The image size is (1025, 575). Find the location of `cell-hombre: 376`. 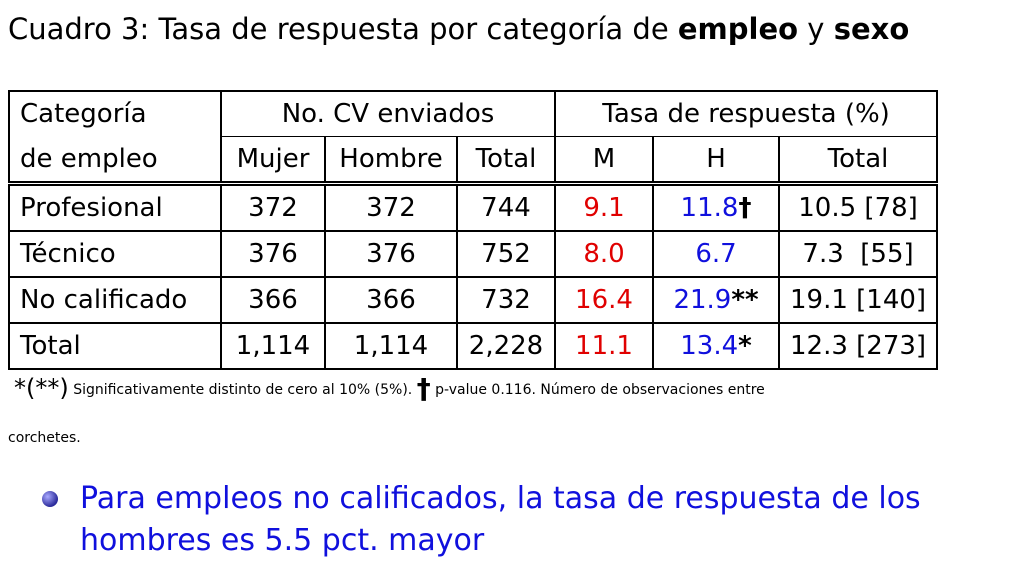

cell-hombre: 376 is located at coordinates (391, 253).